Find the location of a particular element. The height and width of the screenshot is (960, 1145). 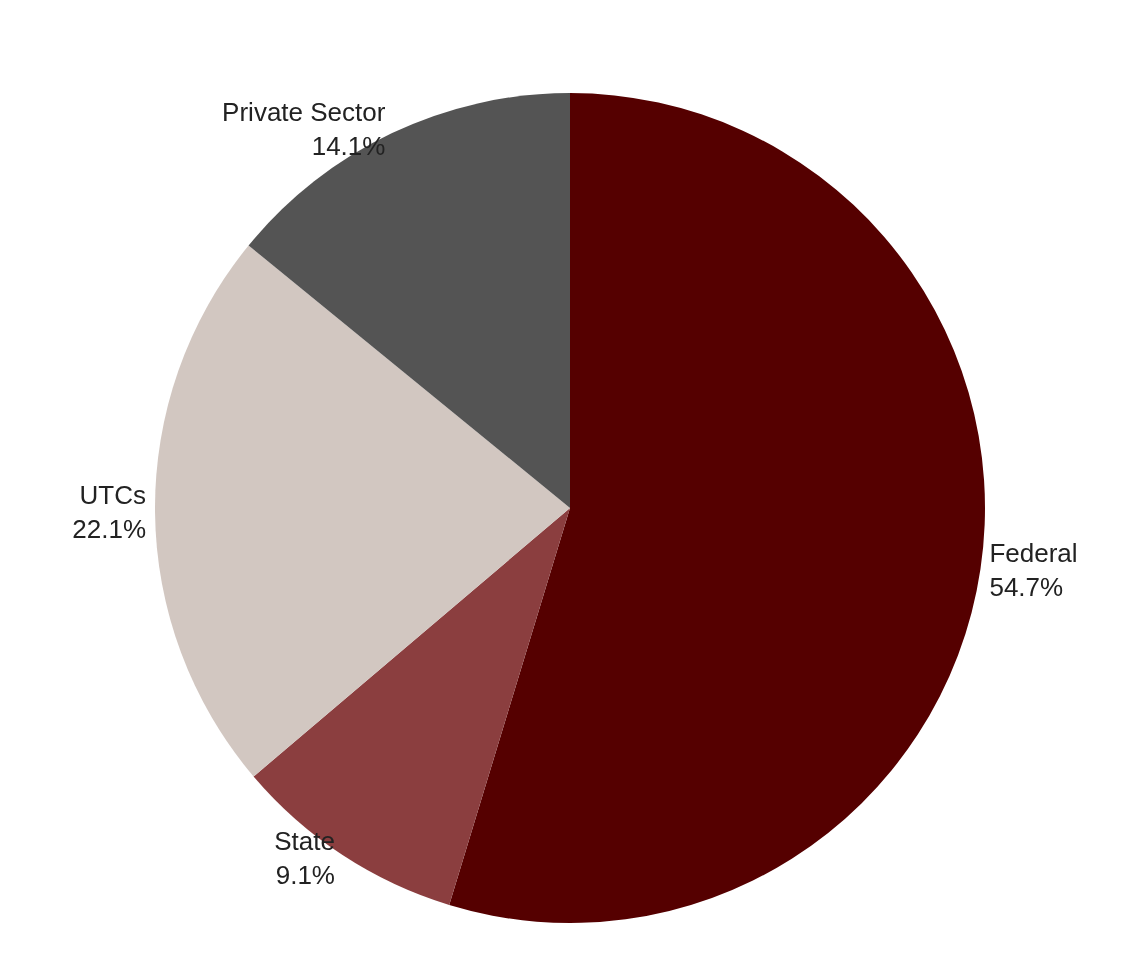

data-label: 22.1% is located at coordinates (109, 528).